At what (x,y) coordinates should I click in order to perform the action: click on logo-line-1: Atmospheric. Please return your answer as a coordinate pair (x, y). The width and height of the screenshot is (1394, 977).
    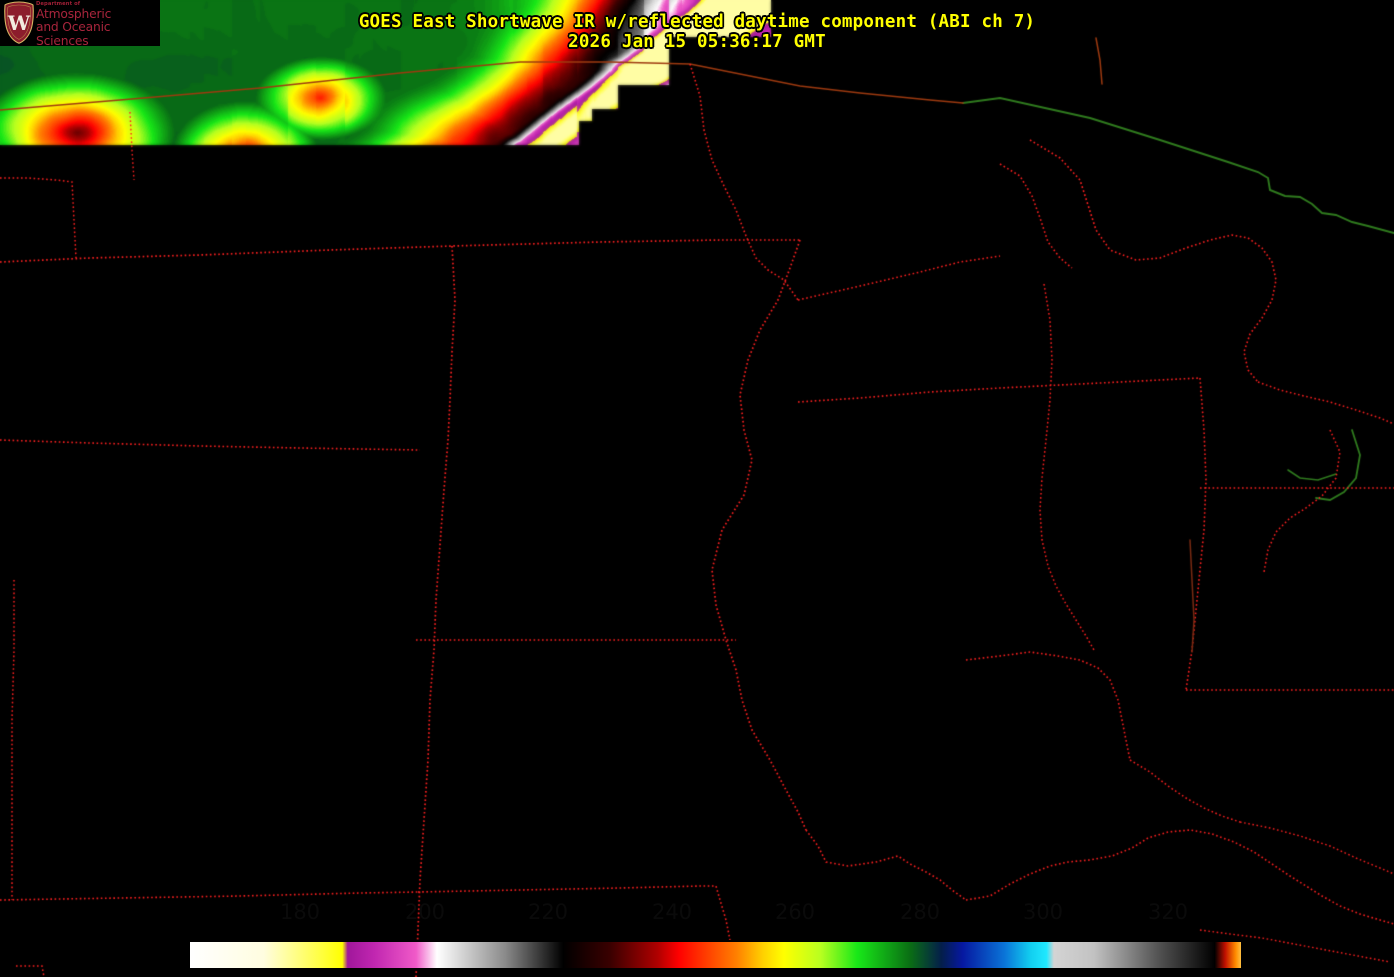
    Looking at the image, I should click on (74, 13).